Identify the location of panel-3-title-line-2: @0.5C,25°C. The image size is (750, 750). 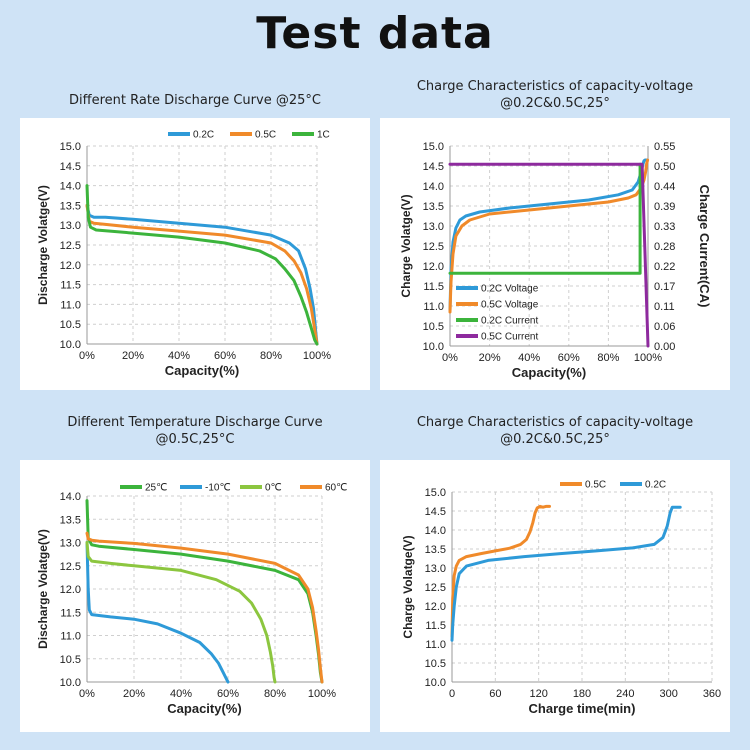
(195, 439).